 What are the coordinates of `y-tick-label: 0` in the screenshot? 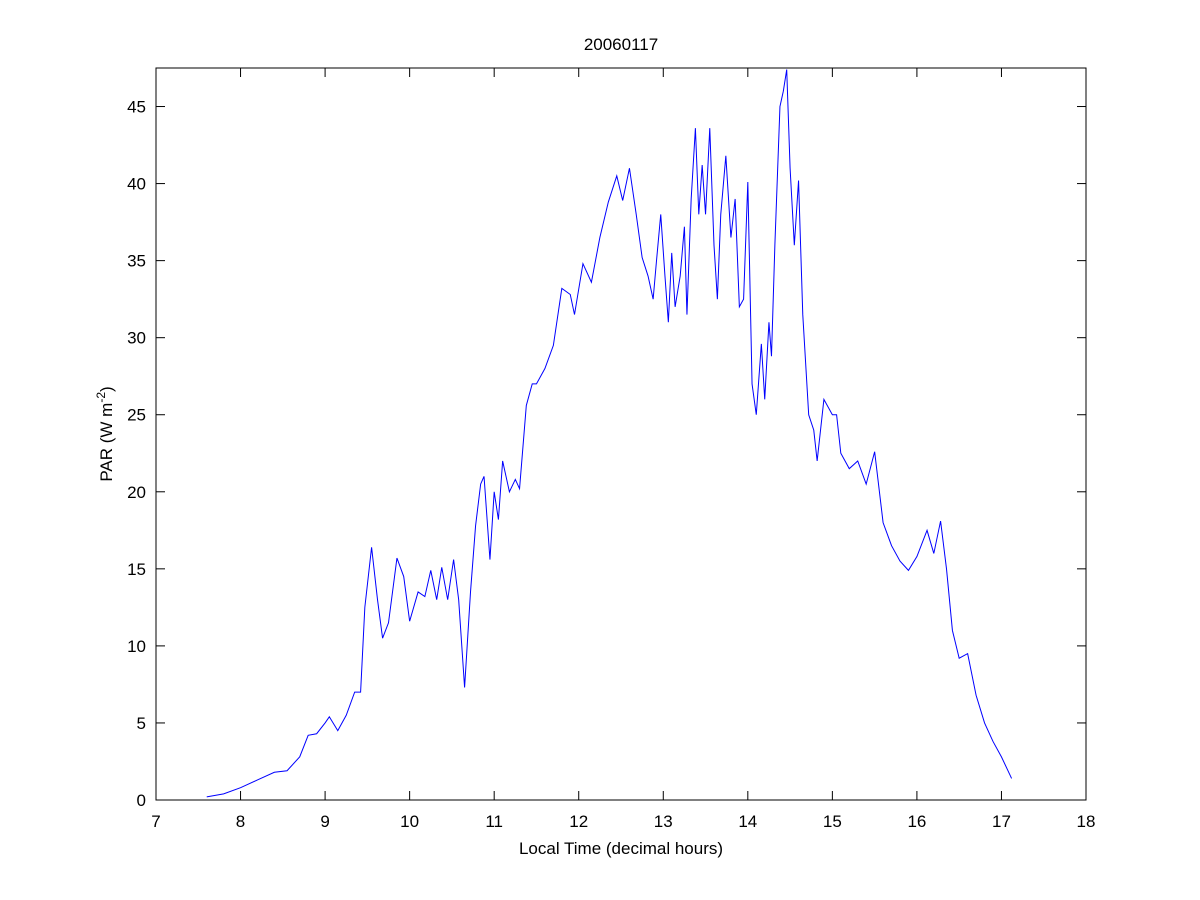 It's located at (141, 800).